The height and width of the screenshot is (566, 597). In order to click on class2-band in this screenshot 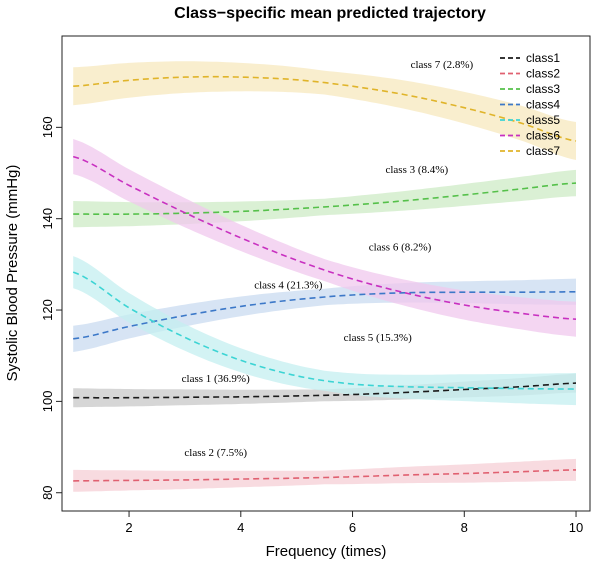, I will do `click(324, 475)`.